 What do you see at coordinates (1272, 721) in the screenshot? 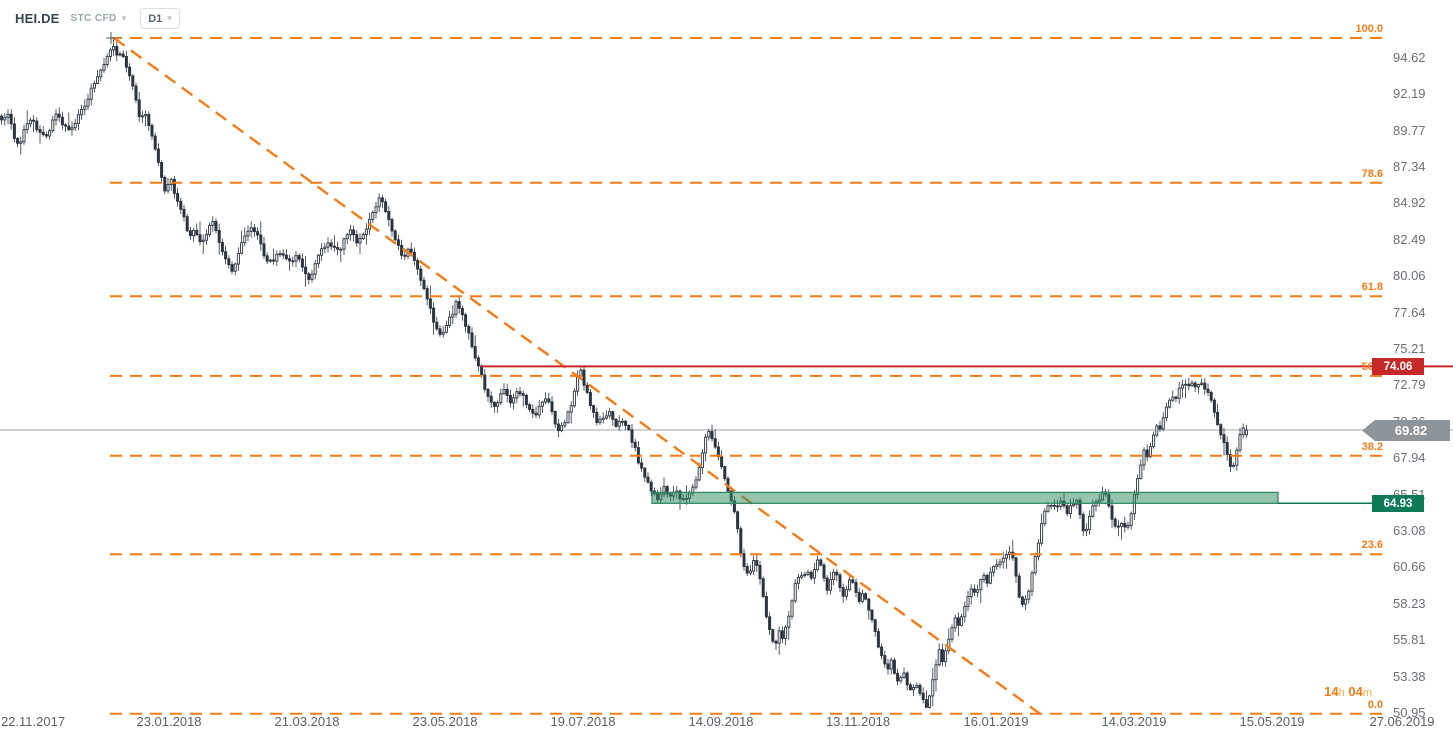
I see `date-tick-label: 15.05.2019` at bounding box center [1272, 721].